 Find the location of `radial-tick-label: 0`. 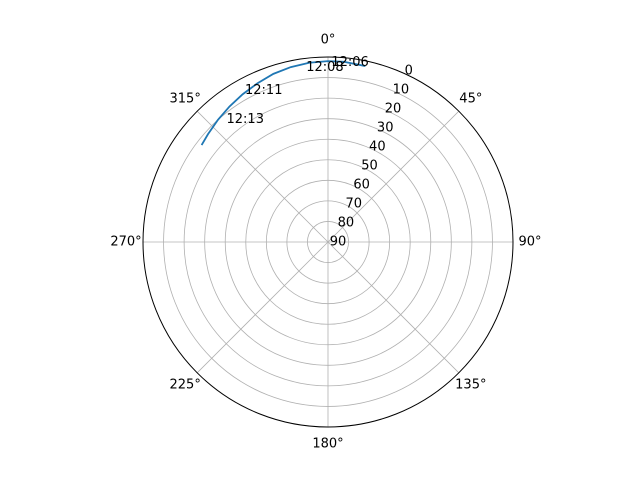

radial-tick-label: 0 is located at coordinates (409, 71).